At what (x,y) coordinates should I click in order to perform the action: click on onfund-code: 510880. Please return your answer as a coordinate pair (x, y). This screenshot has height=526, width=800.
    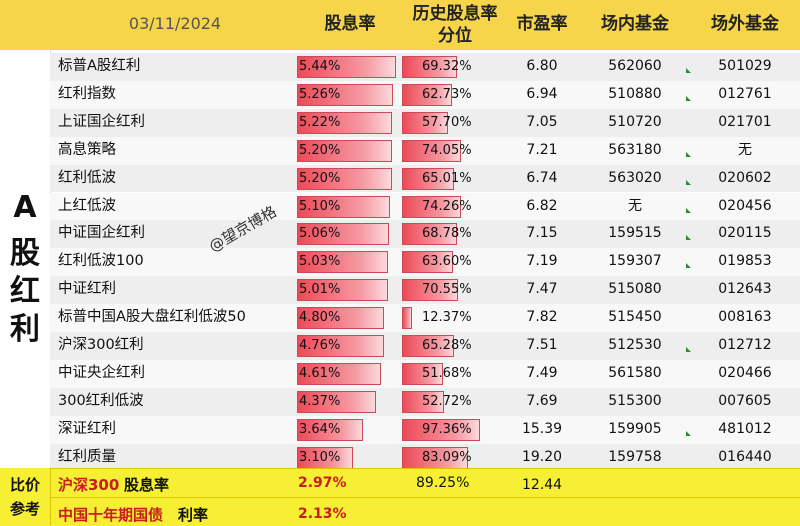
    Looking at the image, I should click on (635, 93).